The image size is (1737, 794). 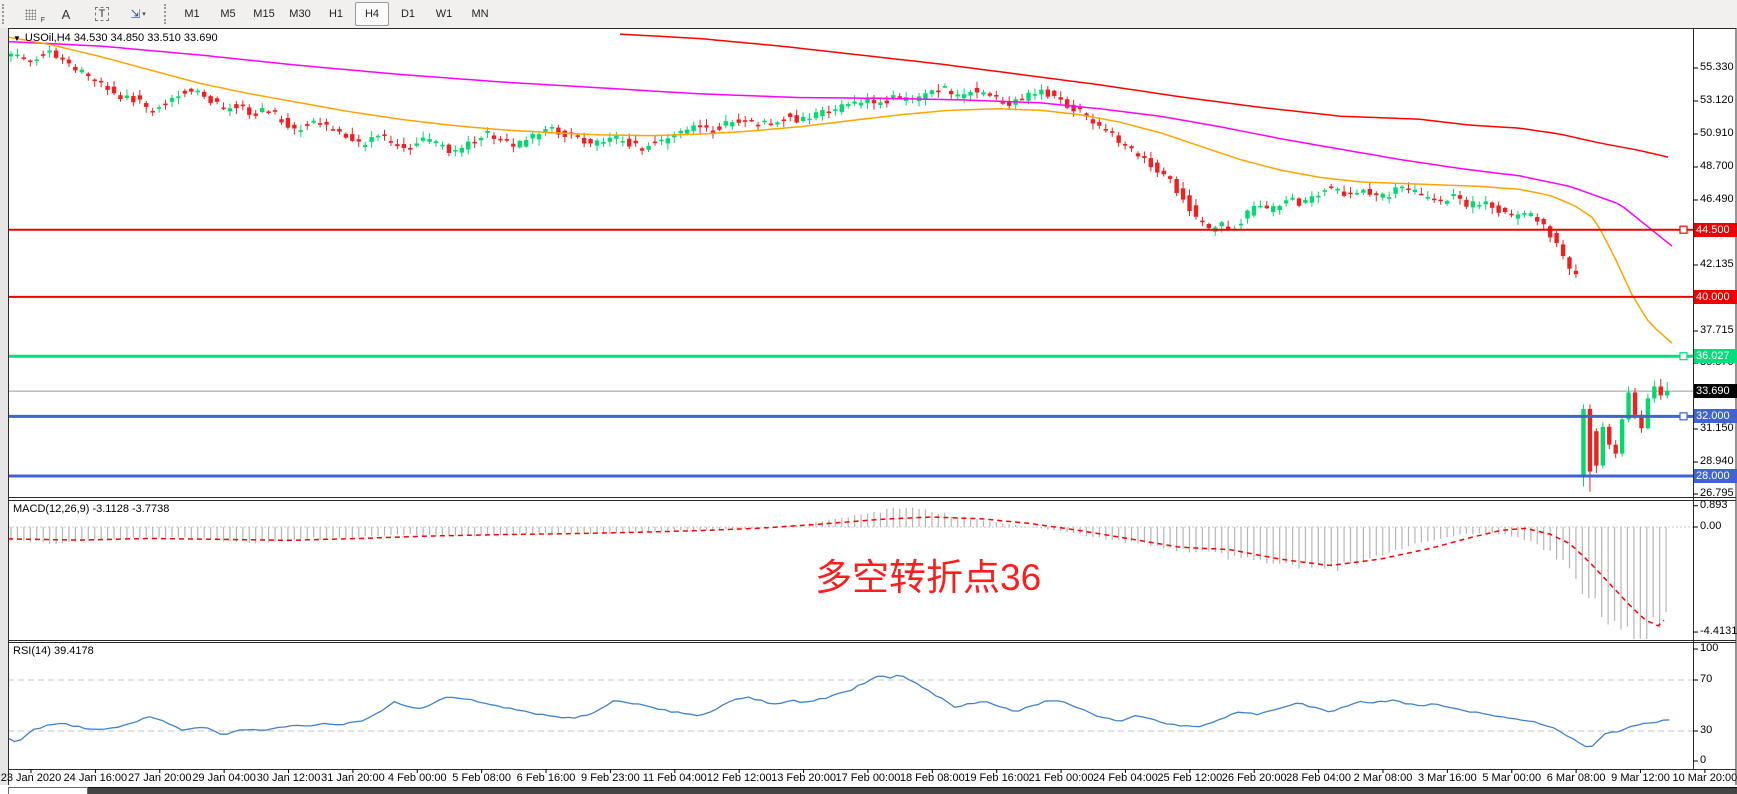 I want to click on arrow-styles-tool-button: ⇲ ▾, so click(x=138, y=14).